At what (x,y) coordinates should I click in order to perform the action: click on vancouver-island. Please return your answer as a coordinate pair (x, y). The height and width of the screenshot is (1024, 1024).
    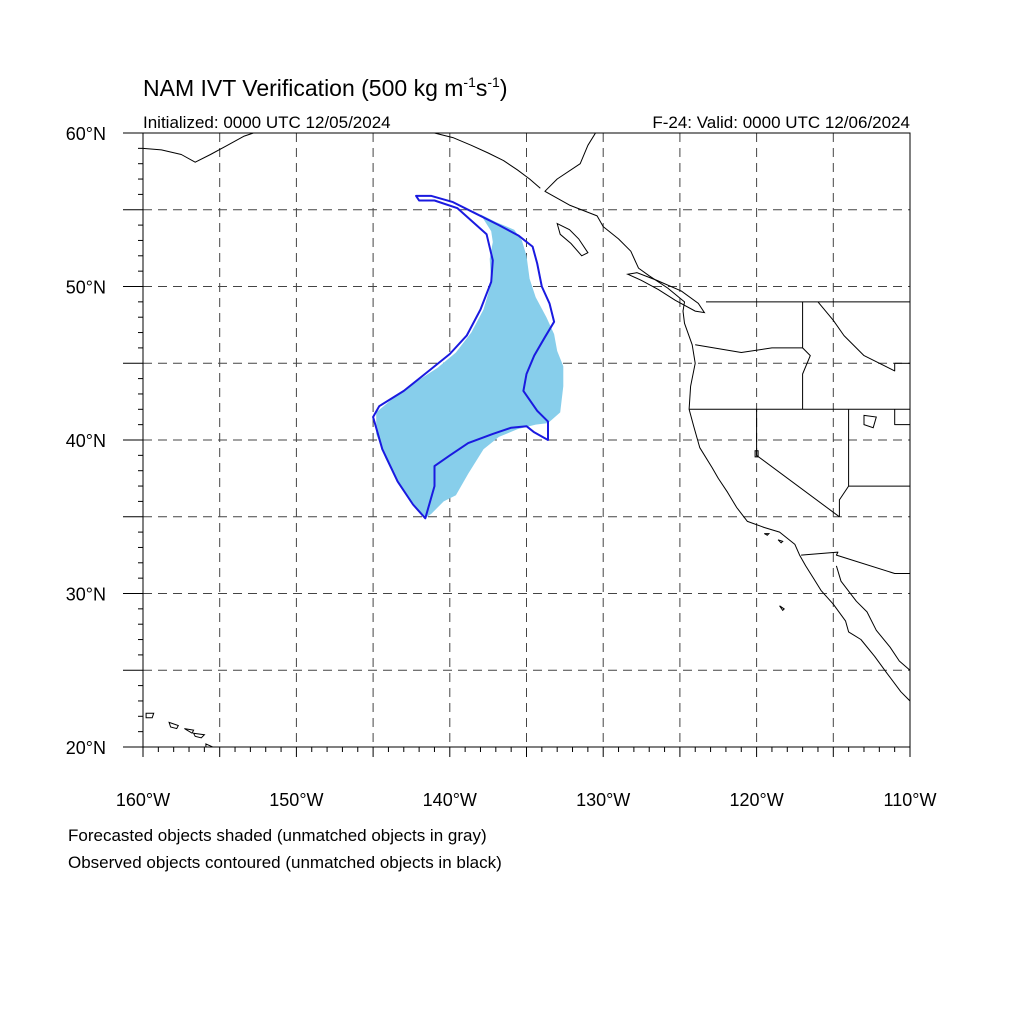
    Looking at the image, I should click on (665, 293).